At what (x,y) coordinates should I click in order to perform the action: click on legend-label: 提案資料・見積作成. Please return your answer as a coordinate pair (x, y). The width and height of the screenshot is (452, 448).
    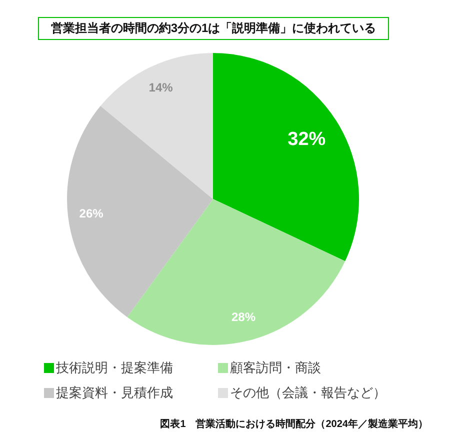
    Looking at the image, I should click on (114, 393).